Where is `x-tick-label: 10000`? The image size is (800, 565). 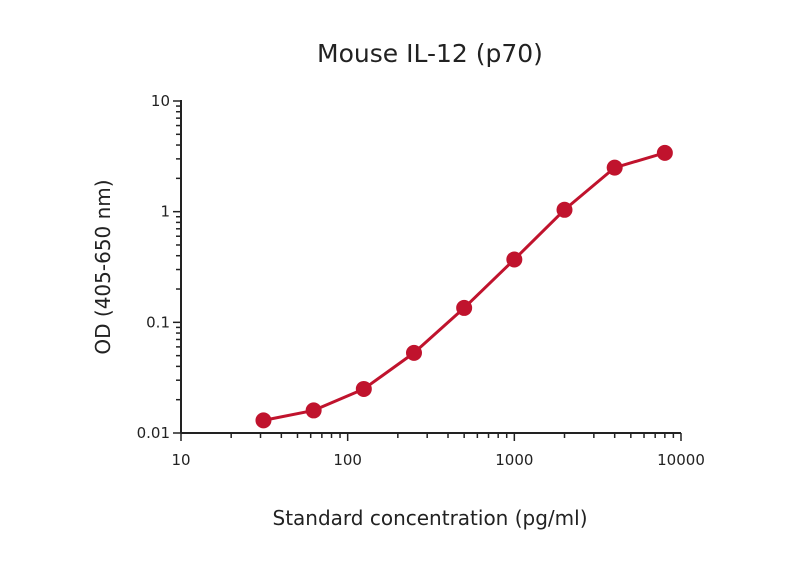
x-tick-label: 10000 is located at coordinates (681, 460).